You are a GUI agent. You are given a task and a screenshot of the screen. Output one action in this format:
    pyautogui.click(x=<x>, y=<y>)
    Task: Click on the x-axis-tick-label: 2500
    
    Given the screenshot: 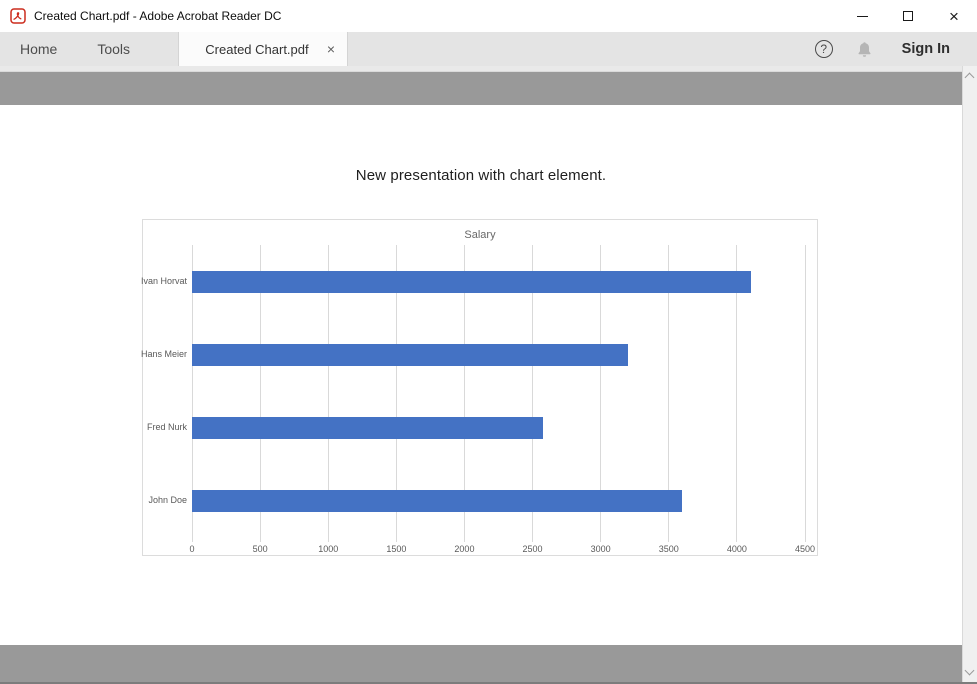 What is the action you would take?
    pyautogui.click(x=532, y=549)
    